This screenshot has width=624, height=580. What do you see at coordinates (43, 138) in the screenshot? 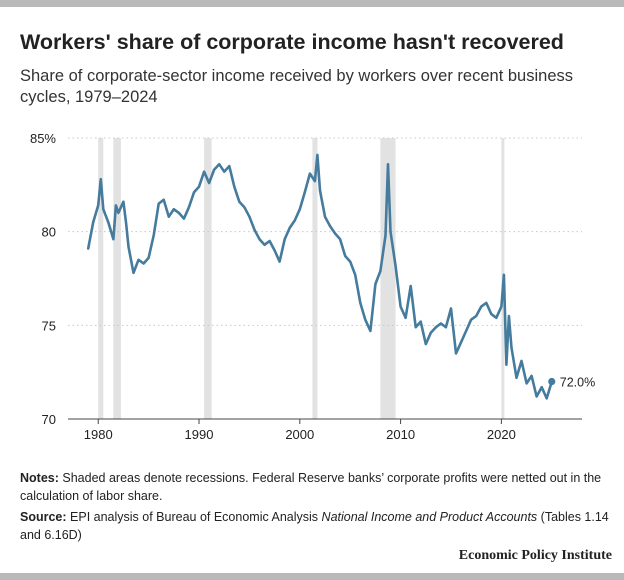
I see `y-tick-label-85: 85%` at bounding box center [43, 138].